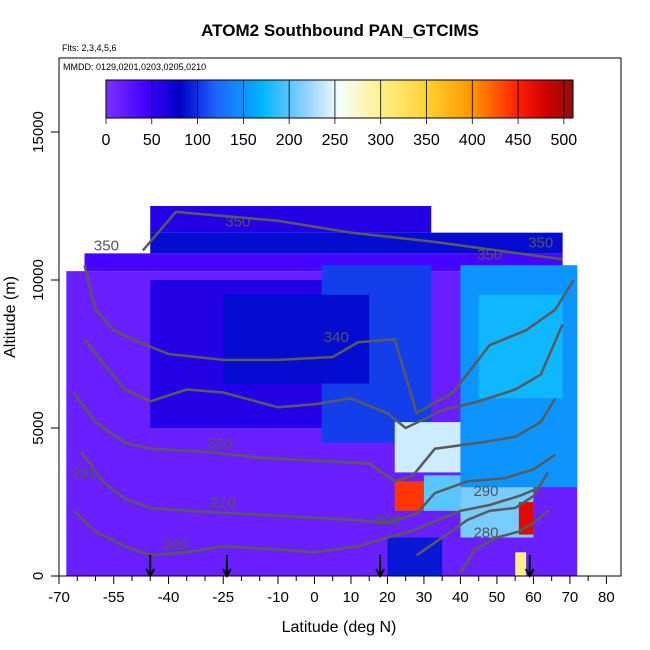 Image resolution: width=650 pixels, height=650 pixels. Describe the element at coordinates (340, 30) in the screenshot. I see `chart-title: ATOM2 Southbound PAN_GTCIMS` at that location.